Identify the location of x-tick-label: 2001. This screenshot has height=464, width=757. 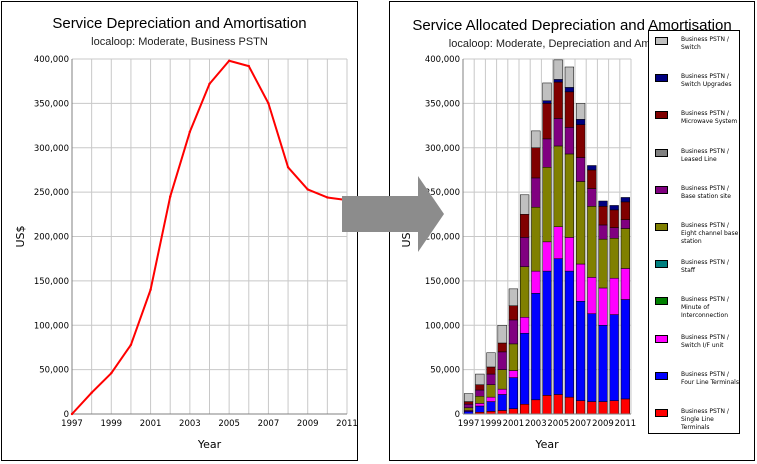
(514, 424).